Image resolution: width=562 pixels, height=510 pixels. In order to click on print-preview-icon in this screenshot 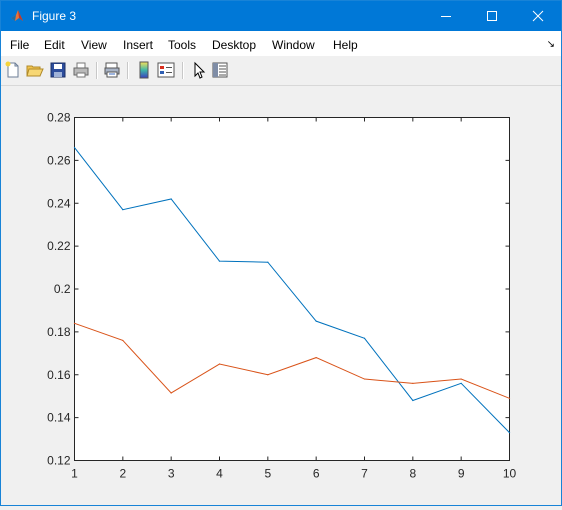, I will do `click(112, 70)`.